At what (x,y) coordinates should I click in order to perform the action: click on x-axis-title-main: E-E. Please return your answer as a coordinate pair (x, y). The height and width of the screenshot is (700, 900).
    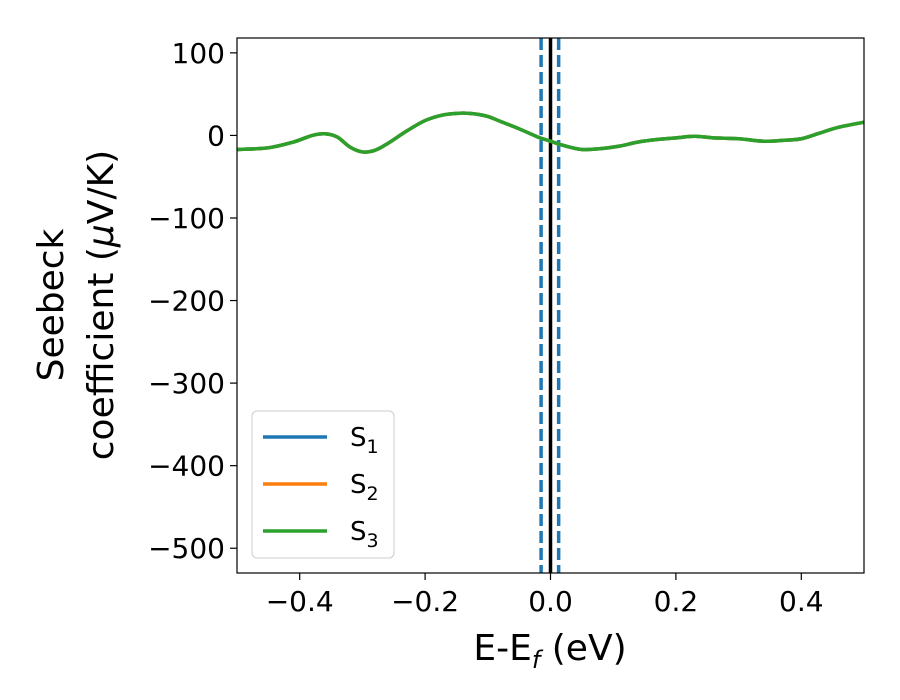
    Looking at the image, I should click on (502, 648).